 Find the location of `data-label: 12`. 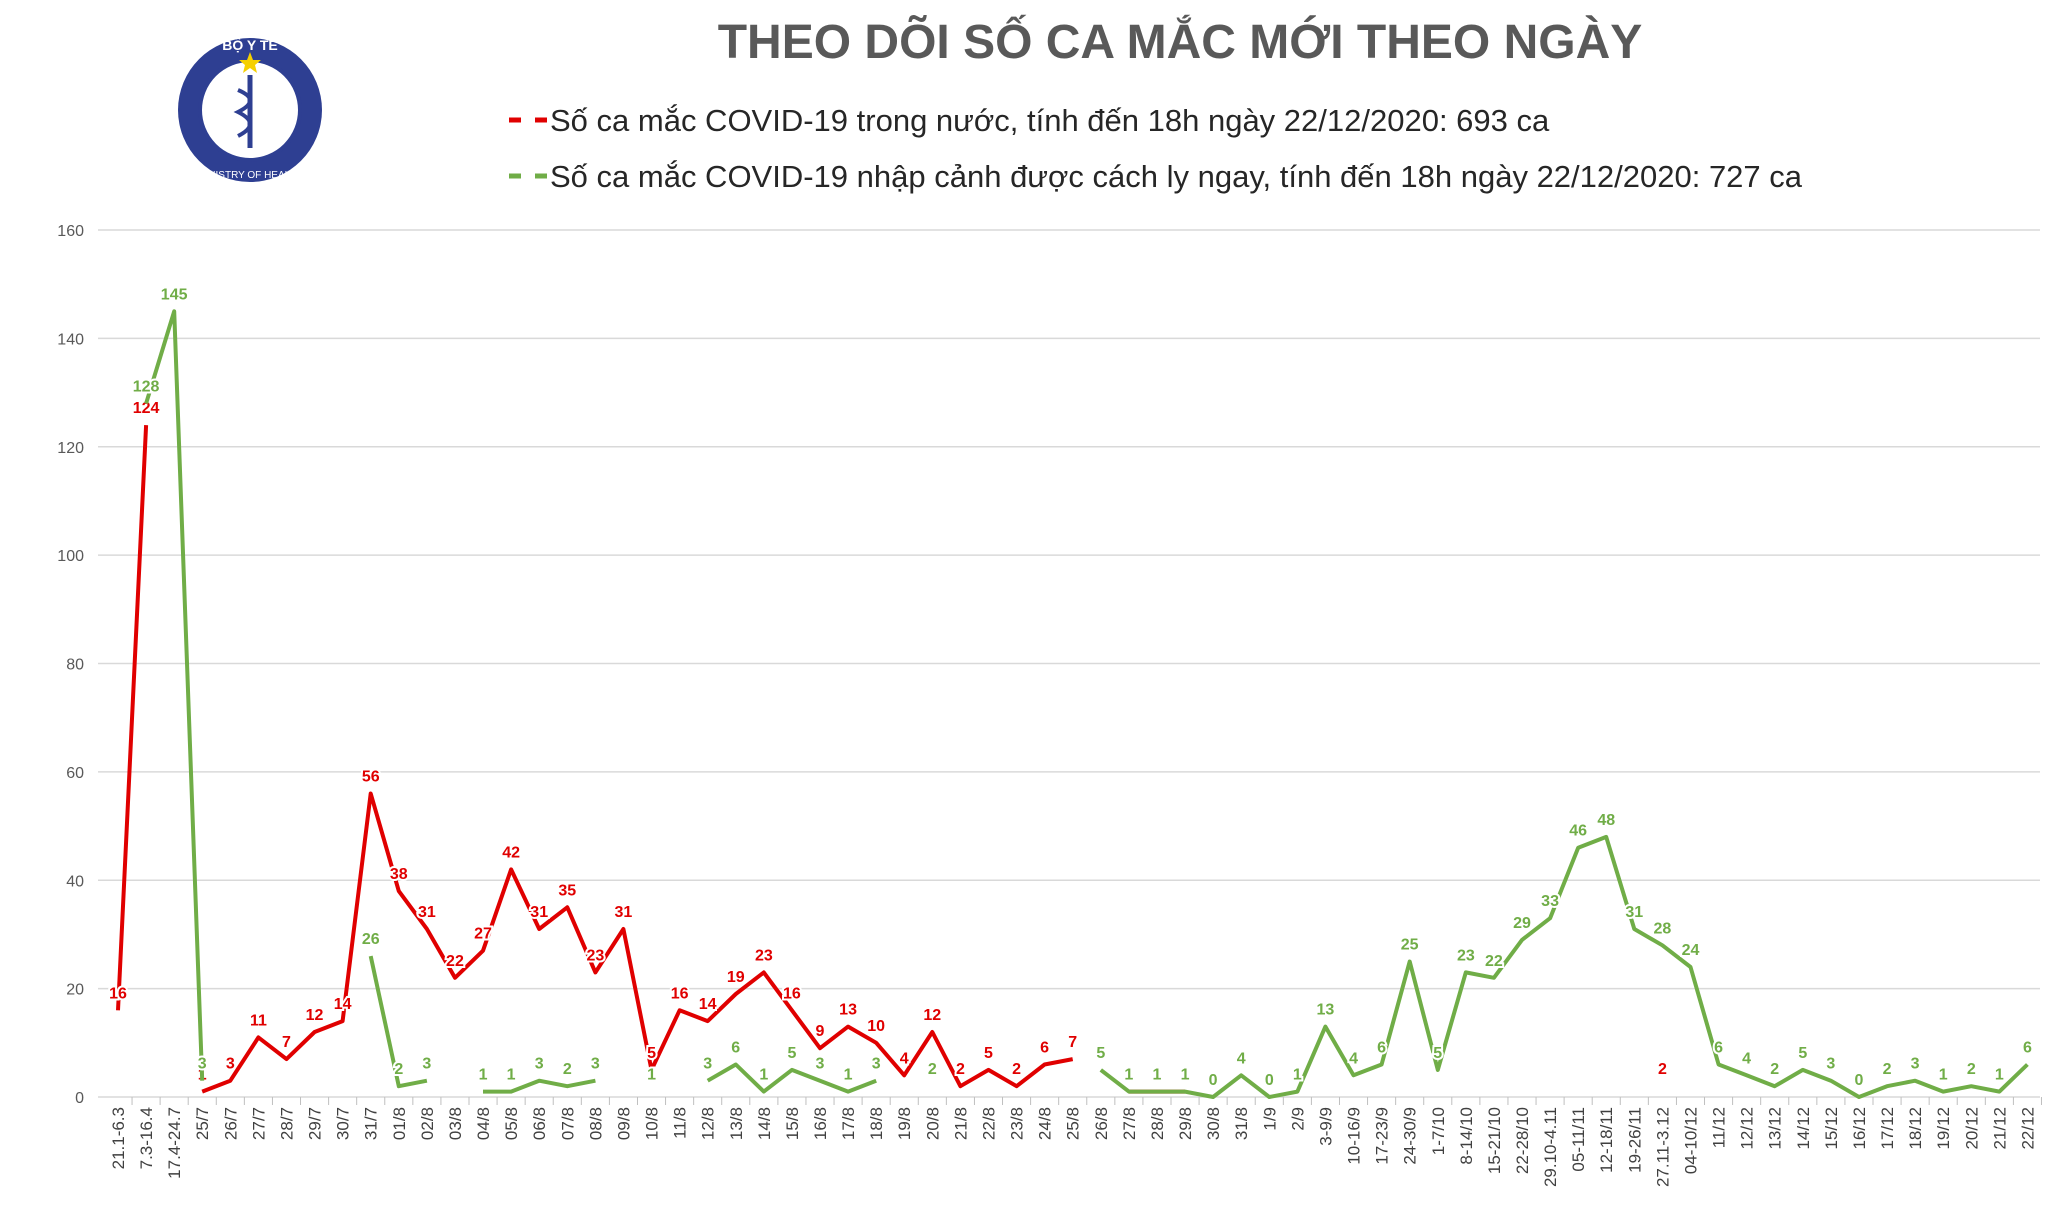

data-label: 12 is located at coordinates (932, 1015).